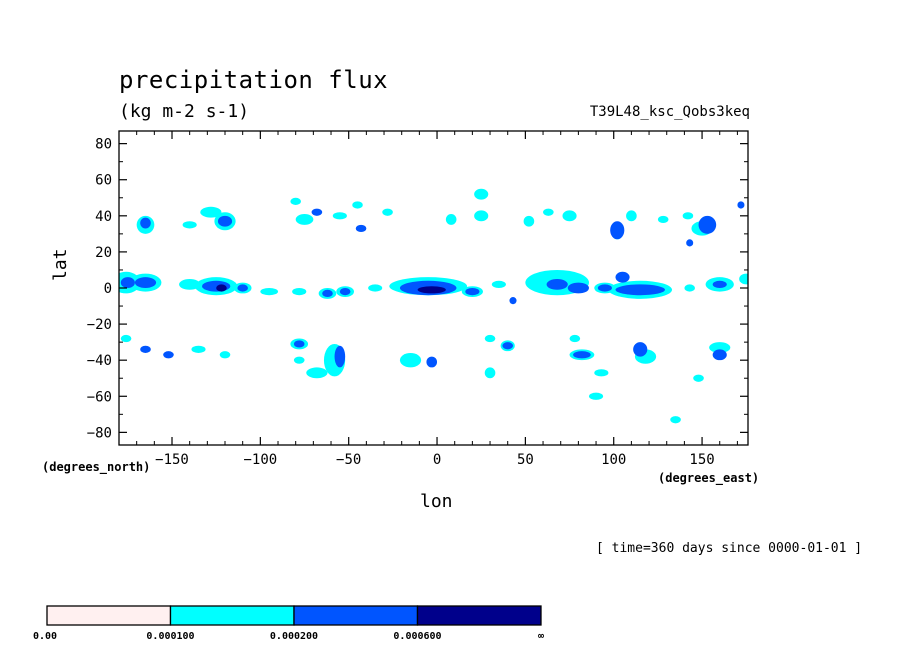  I want to click on run-label: T39L48_ksc_Qobs3keq, so click(669, 112).